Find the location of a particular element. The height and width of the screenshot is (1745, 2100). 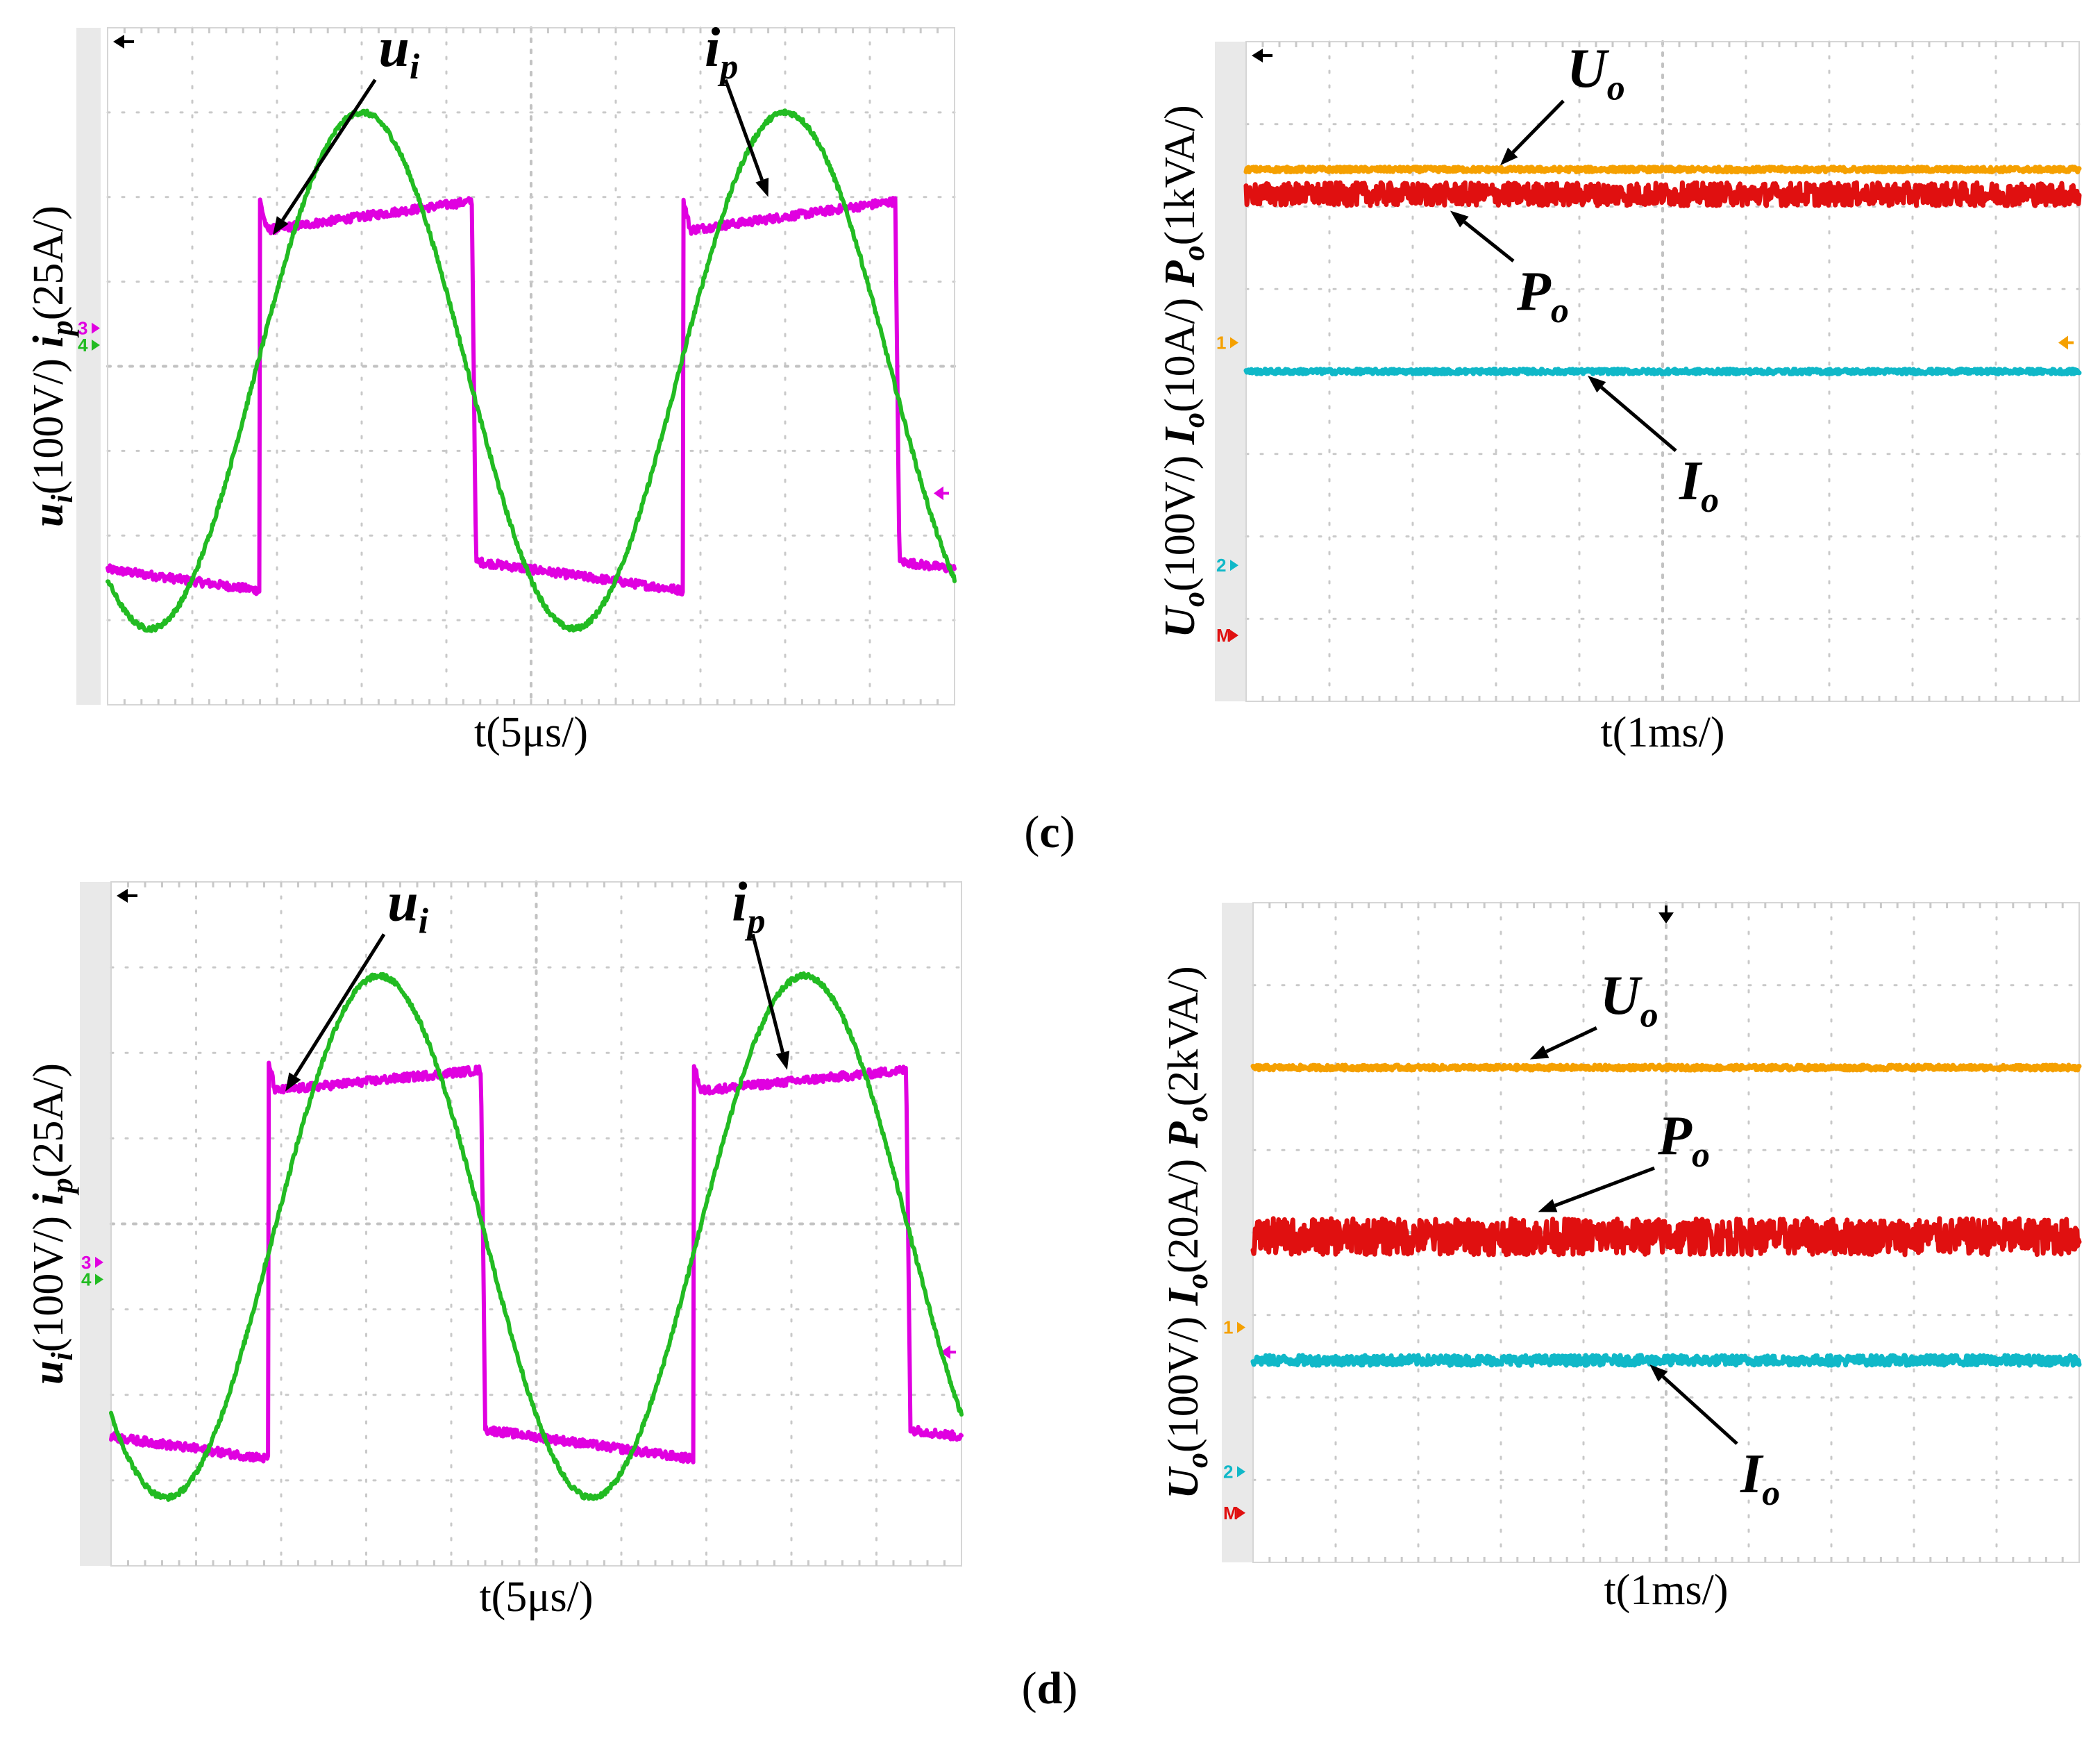

caption-d: (d) is located at coordinates (1050, 1688).